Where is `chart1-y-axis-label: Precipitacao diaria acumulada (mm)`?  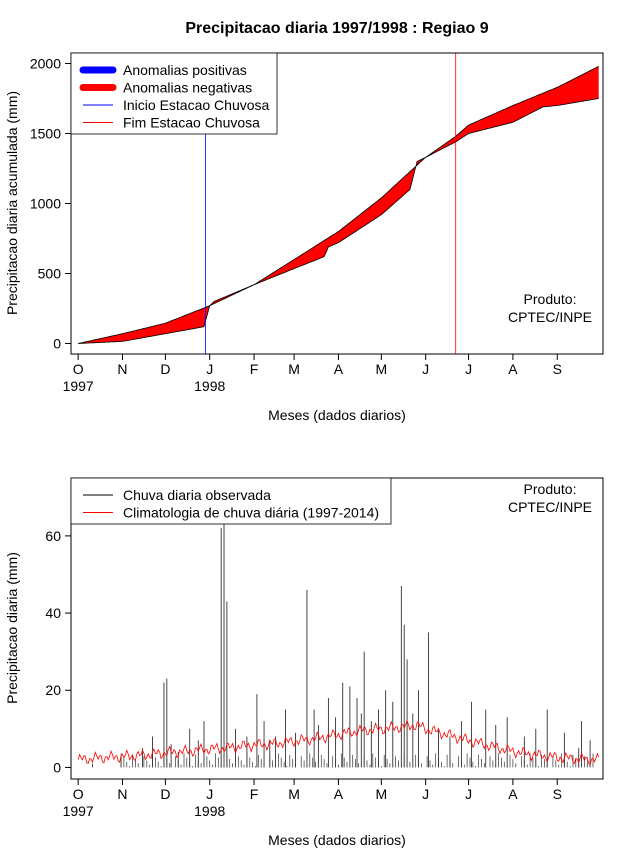 chart1-y-axis-label: Precipitacao diaria acumulada (mm) is located at coordinates (12, 203).